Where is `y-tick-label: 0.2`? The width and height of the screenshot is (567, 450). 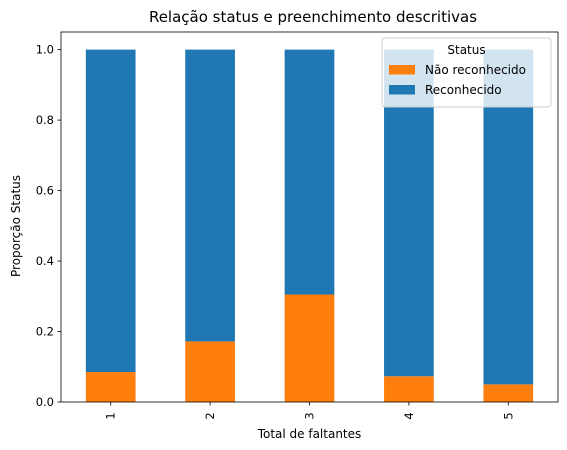
y-tick-label: 0.2 is located at coordinates (45, 332).